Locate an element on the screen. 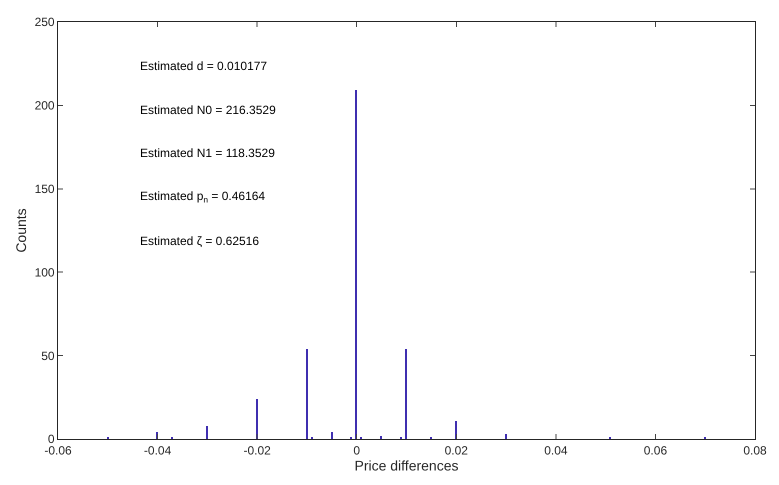 The height and width of the screenshot is (485, 779). x-tick-label: 0.02 is located at coordinates (456, 450).